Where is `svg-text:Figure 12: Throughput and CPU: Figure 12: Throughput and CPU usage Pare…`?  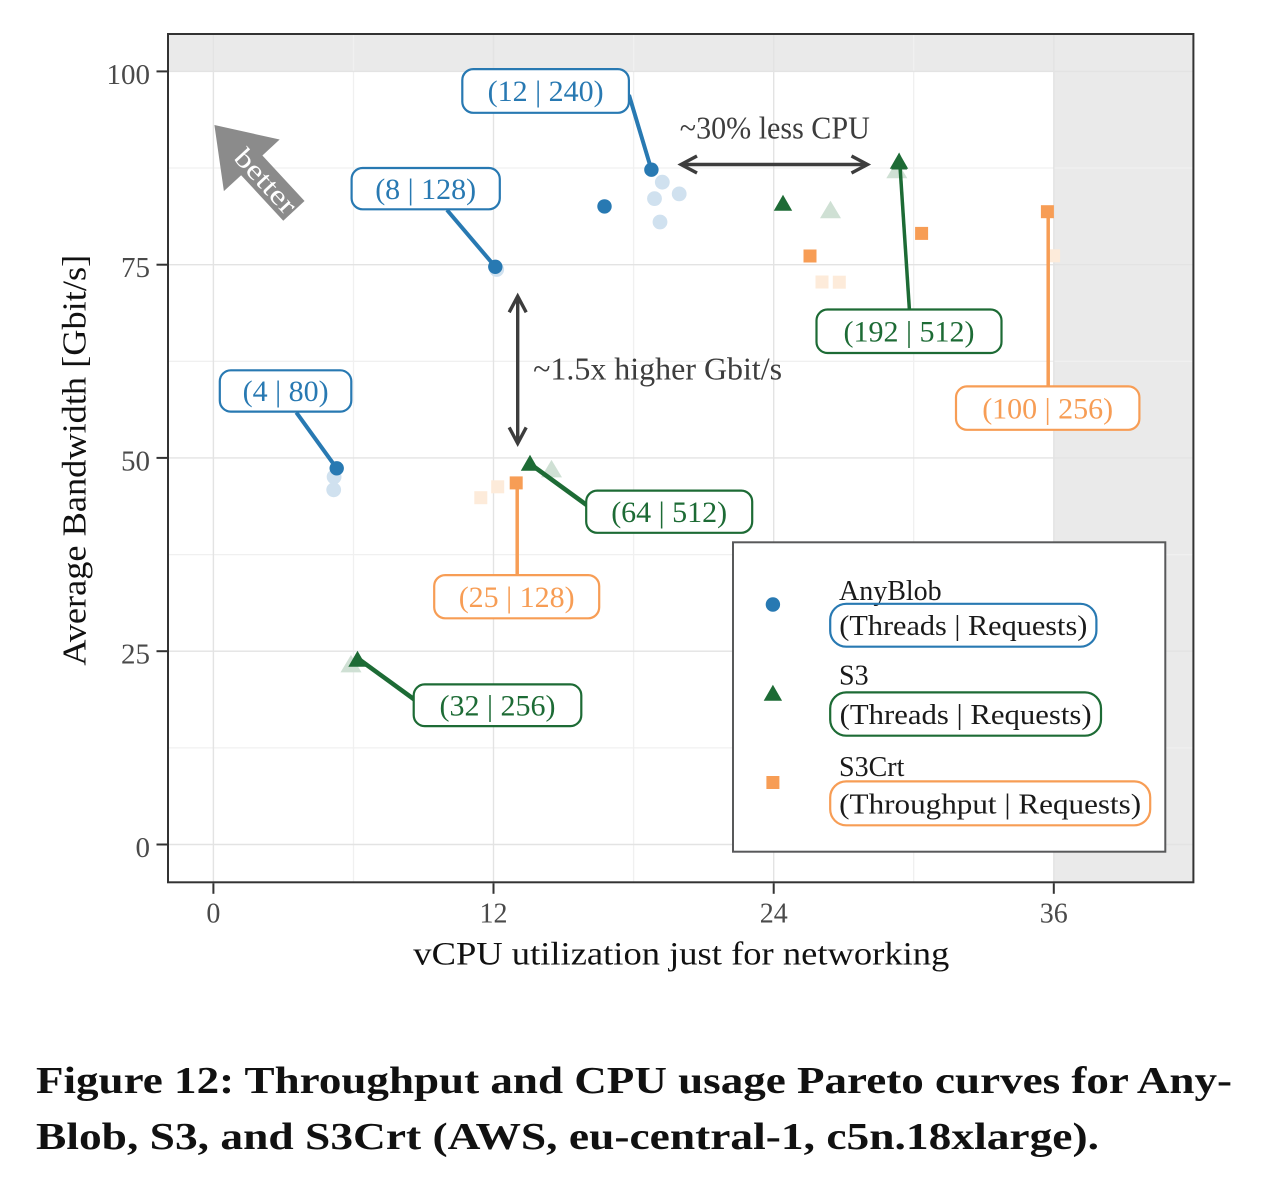
svg-text:Figure 12: Throughput and CPU: Figure 12: Throughput and CPU usage Pare… is located at coordinates (634, 1081).